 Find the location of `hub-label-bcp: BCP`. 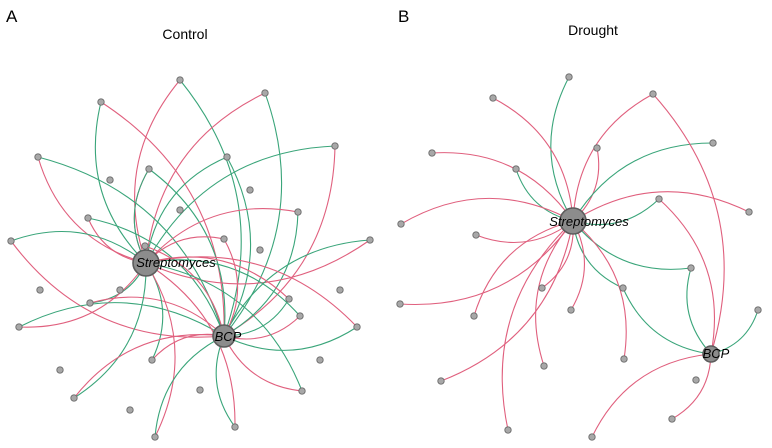

hub-label-bcp: BCP is located at coordinates (228, 336).